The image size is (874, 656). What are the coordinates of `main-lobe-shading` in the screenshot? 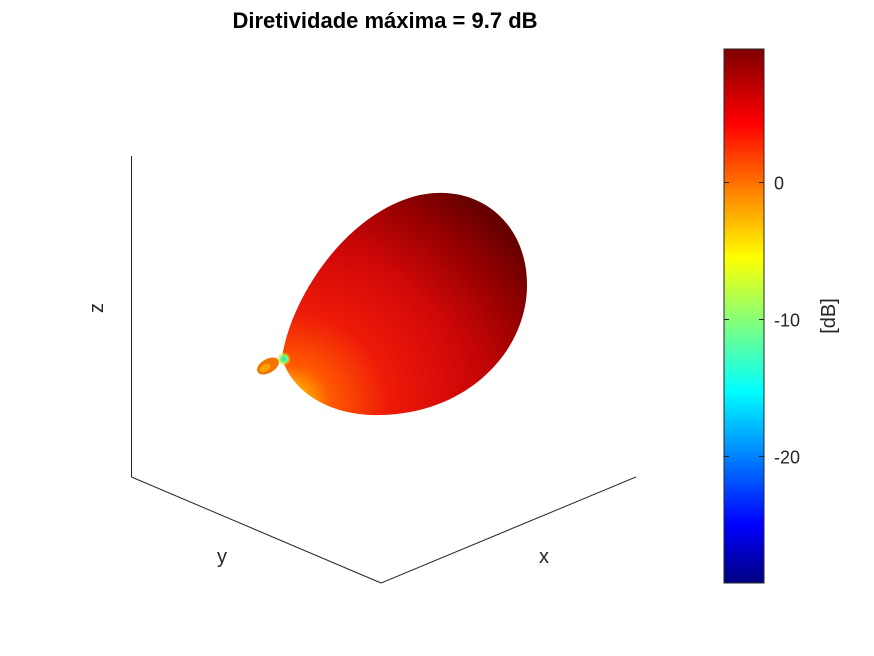 It's located at (404, 304).